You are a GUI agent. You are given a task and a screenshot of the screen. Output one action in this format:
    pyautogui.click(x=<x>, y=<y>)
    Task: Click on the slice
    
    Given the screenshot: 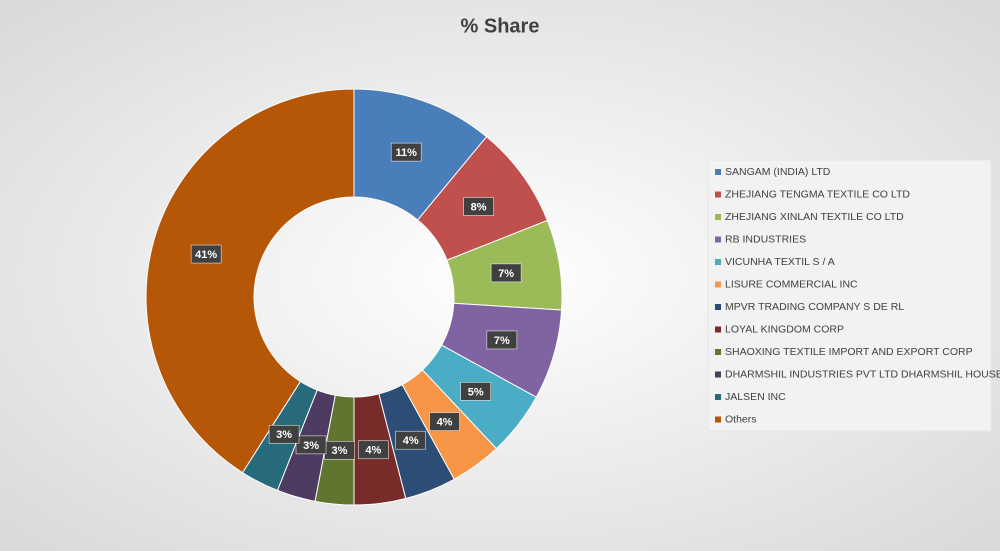 What is the action you would take?
    pyautogui.click(x=250, y=281)
    